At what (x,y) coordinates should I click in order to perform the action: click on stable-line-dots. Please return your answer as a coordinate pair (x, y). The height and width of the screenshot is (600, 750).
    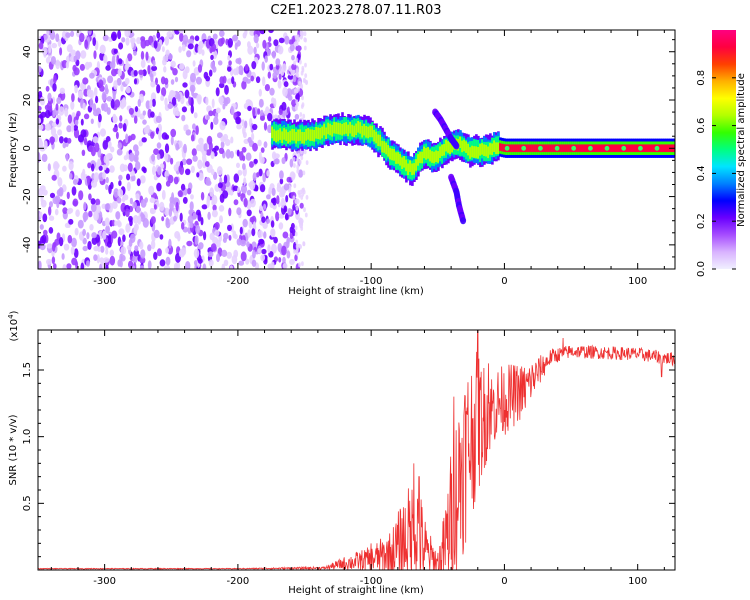
    Looking at the image, I should click on (582, 148).